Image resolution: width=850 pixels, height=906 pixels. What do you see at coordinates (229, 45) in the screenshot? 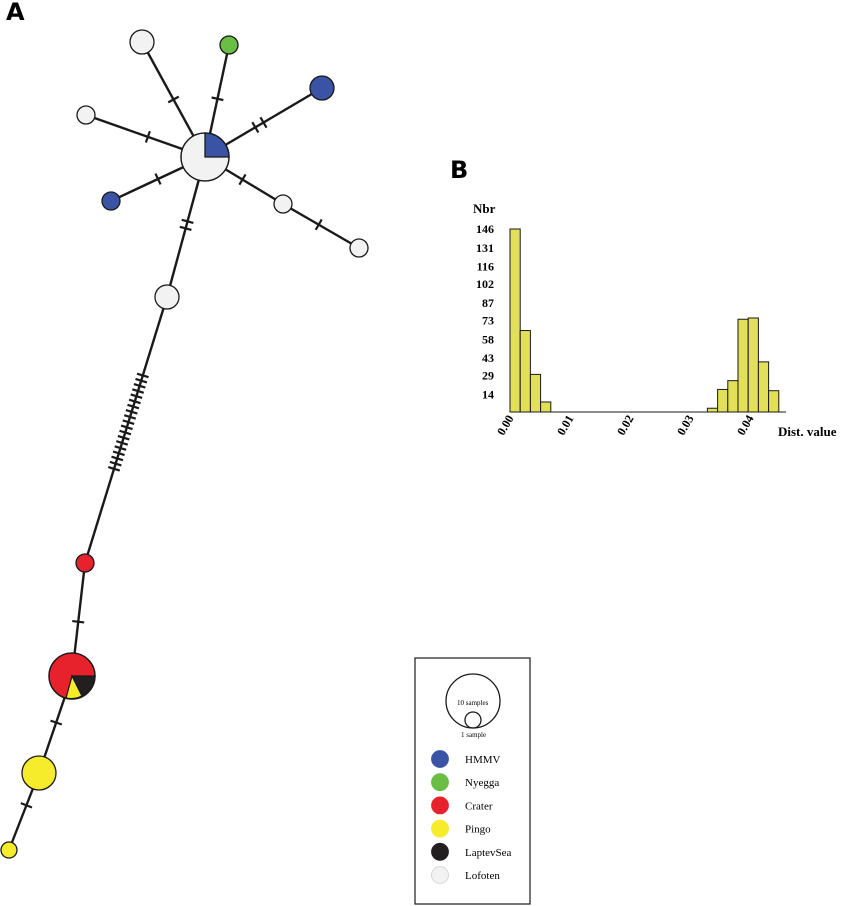
I see `node-nyegga` at bounding box center [229, 45].